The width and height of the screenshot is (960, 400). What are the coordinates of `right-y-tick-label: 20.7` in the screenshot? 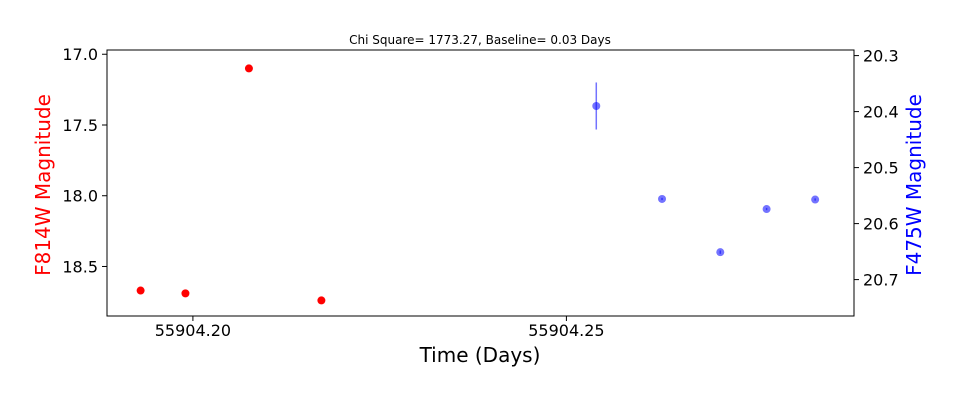 It's located at (881, 280).